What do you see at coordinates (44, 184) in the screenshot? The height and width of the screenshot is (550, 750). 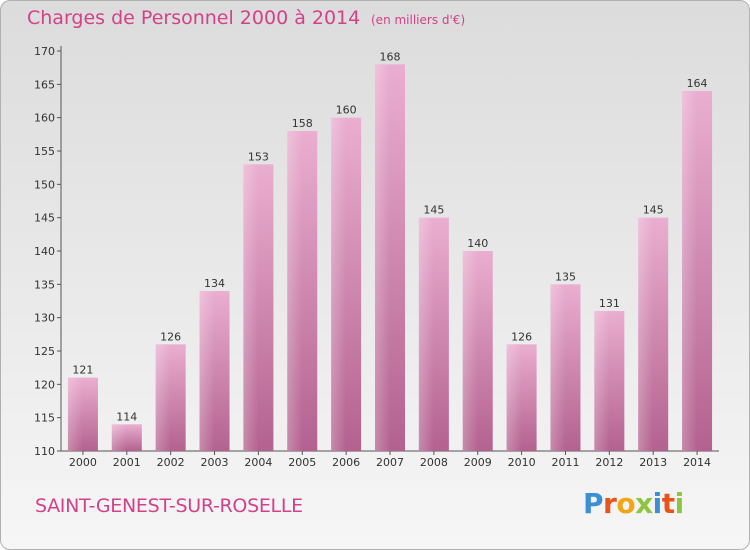 I see `y-tick-label: 150` at bounding box center [44, 184].